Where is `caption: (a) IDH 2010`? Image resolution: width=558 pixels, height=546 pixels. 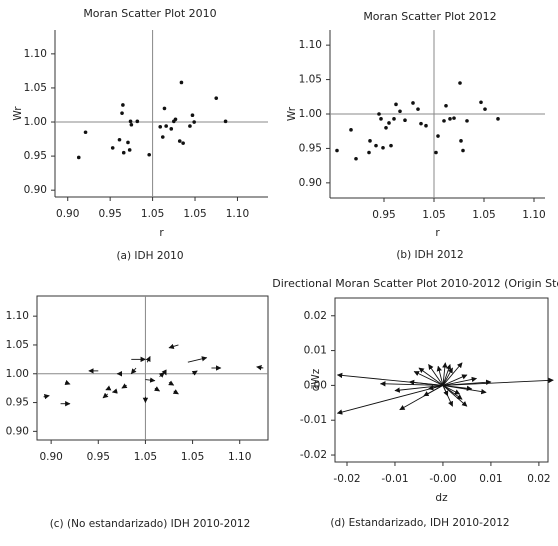
caption: (a) IDH 2010 is located at coordinates (149, 256).